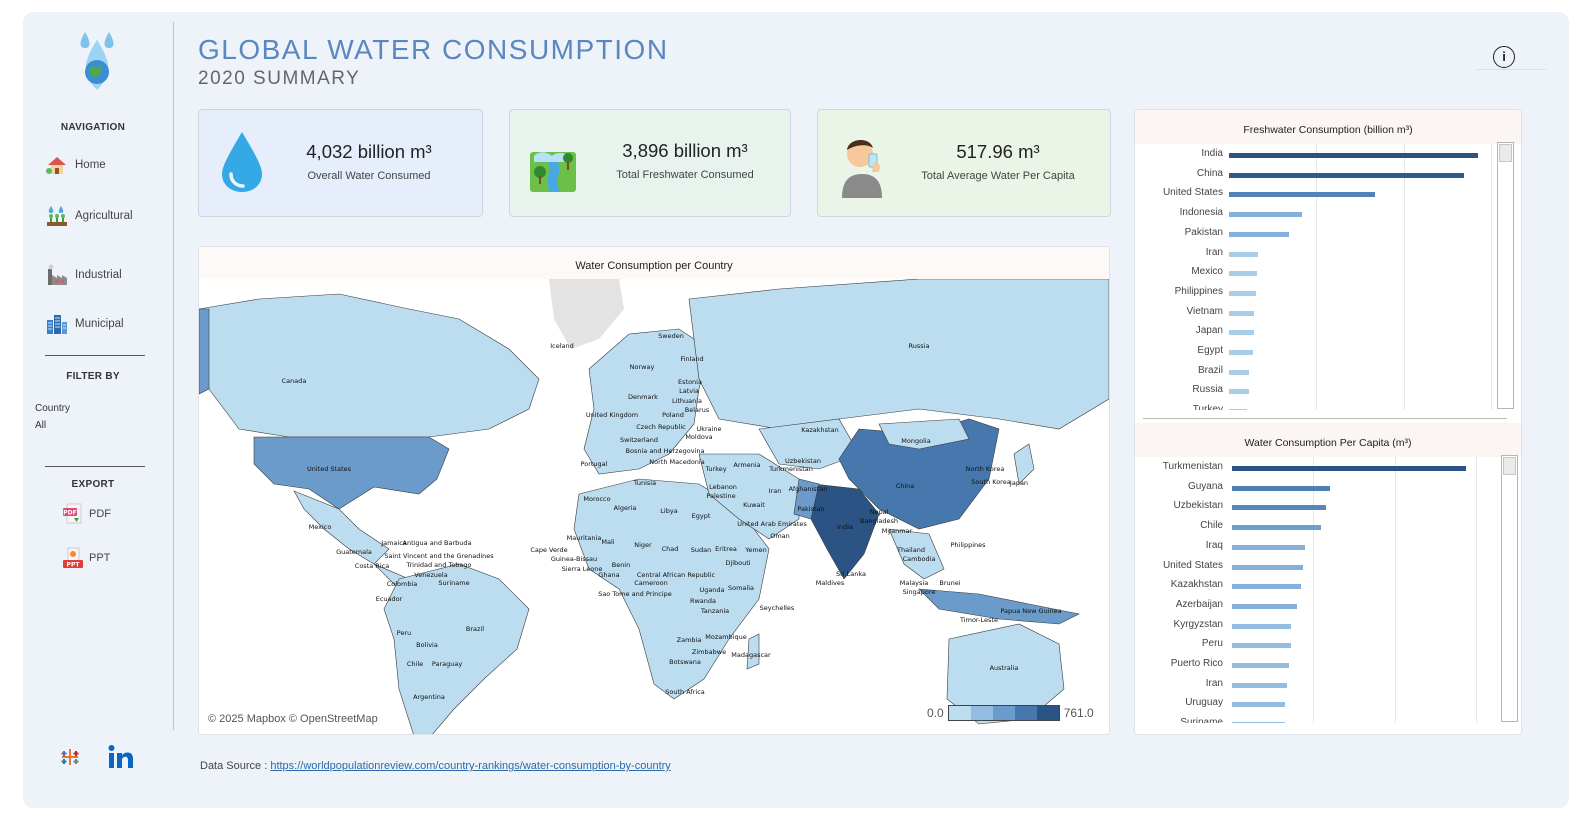  I want to click on bar-row: Turkey, so click(1320, 407).